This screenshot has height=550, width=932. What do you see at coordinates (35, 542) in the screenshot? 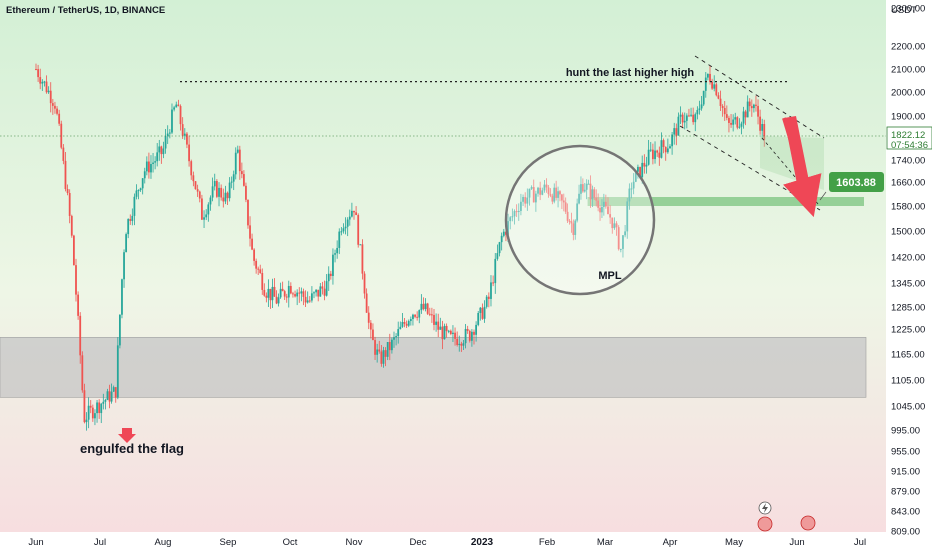
I see `x-tick-label: Jun` at bounding box center [35, 542].